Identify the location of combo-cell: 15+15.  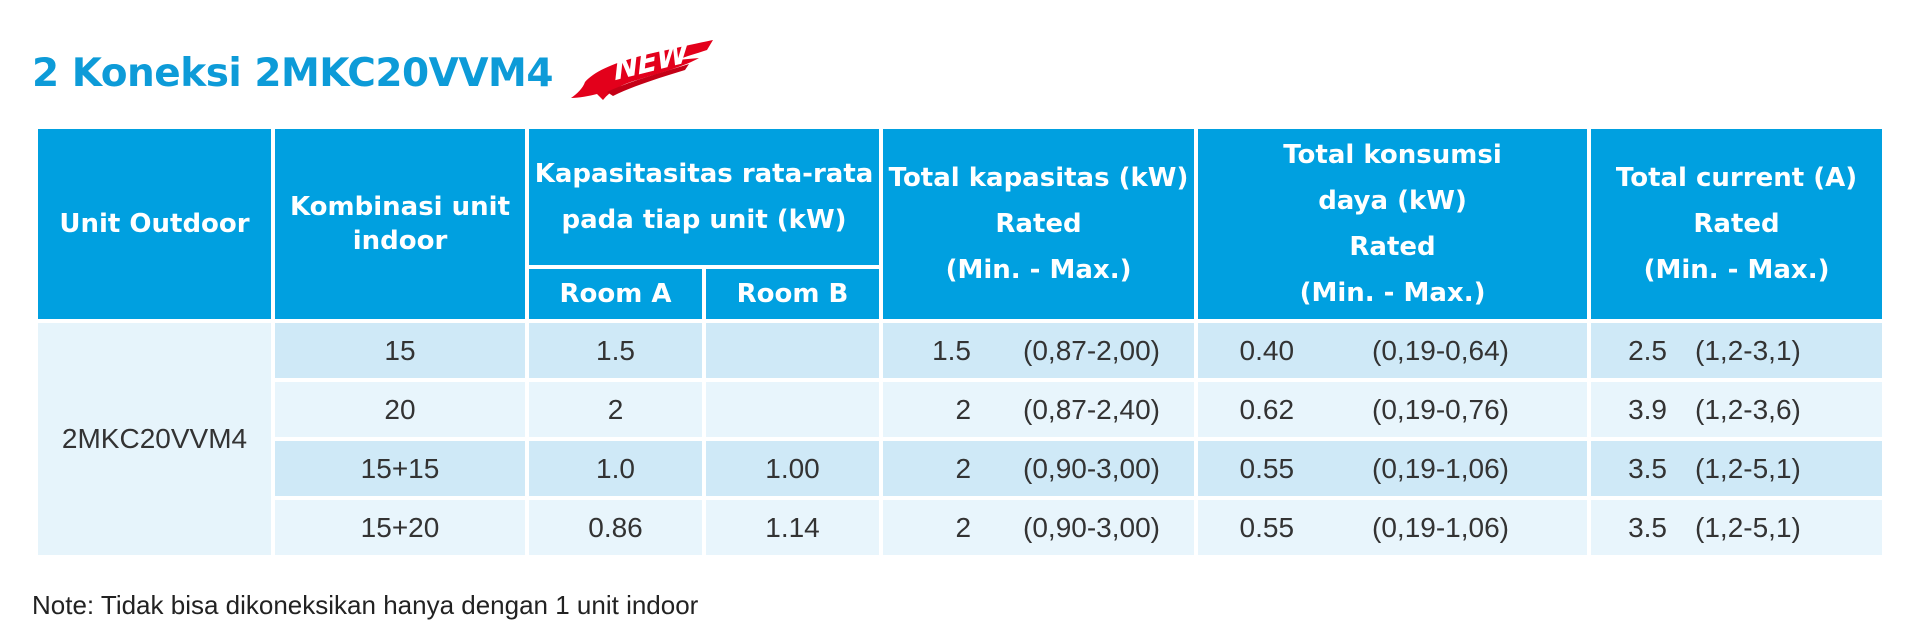
(400, 468).